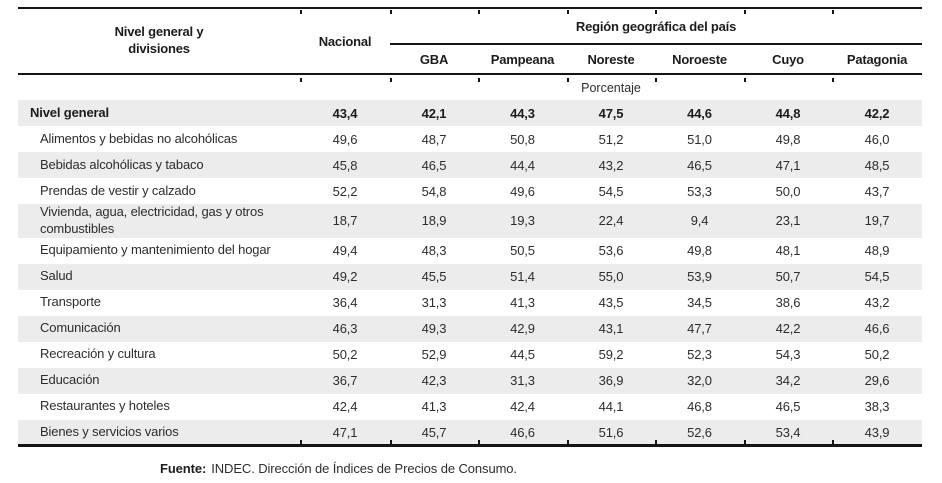 The width and height of the screenshot is (942, 483). Describe the element at coordinates (877, 165) in the screenshot. I see `value-cell: 48,5` at that location.